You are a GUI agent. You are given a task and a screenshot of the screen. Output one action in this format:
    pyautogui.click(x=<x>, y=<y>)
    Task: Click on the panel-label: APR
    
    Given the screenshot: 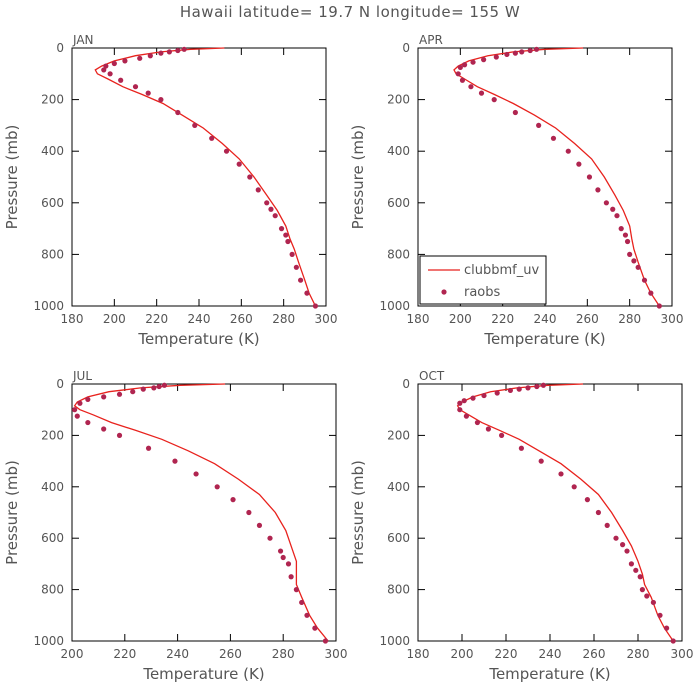 What is the action you would take?
    pyautogui.click(x=431, y=40)
    